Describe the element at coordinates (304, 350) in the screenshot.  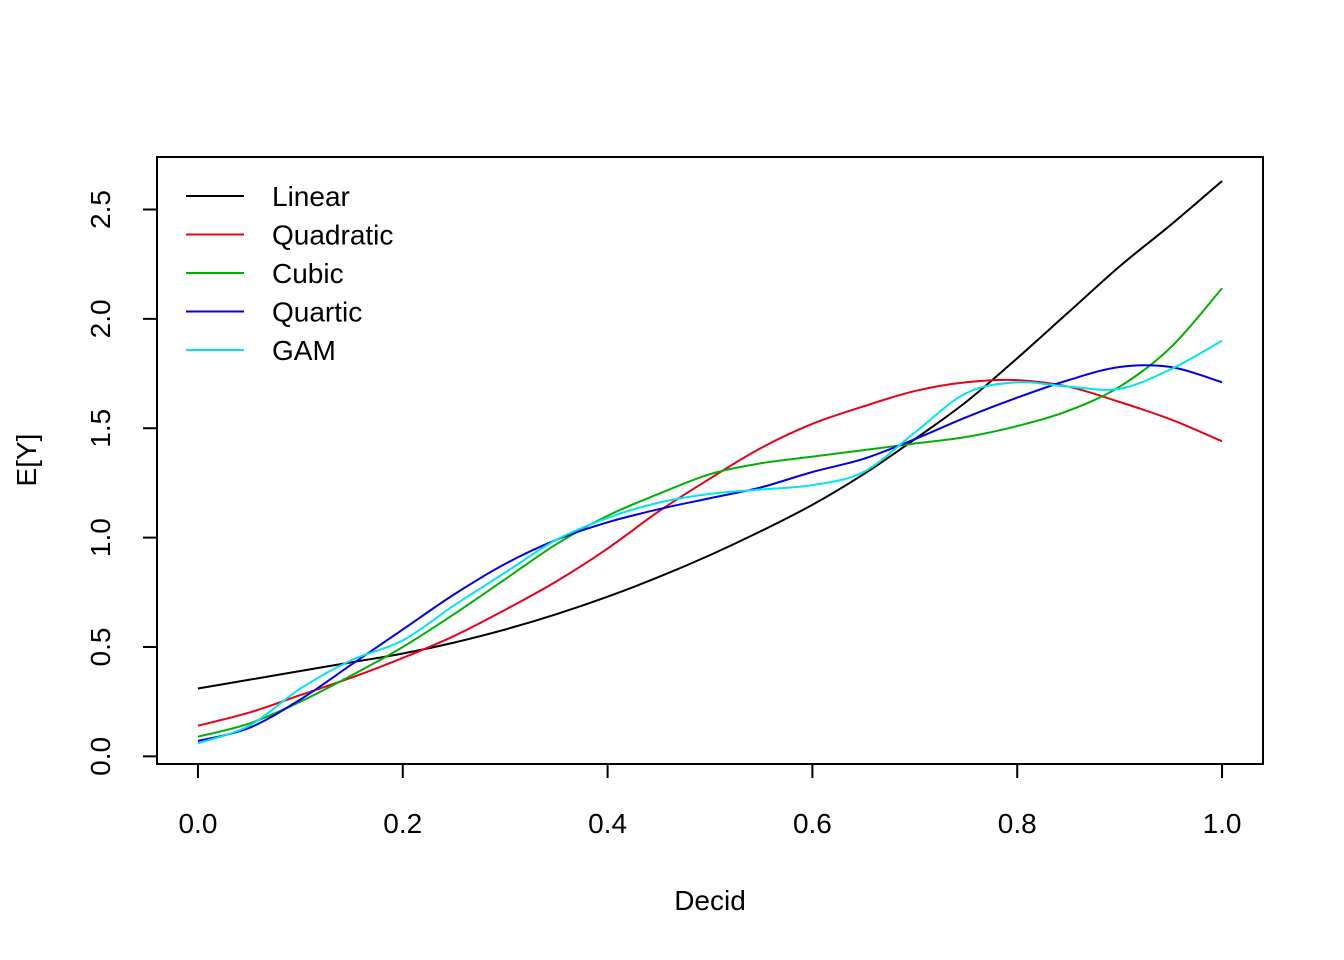
I see `legend-label: GAM` at that location.